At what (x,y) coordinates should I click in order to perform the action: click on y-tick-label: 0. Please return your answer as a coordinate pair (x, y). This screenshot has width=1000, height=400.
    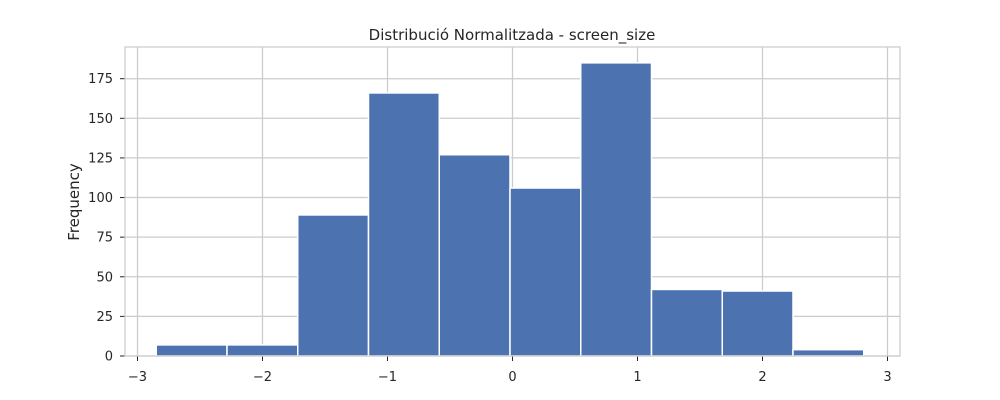
    Looking at the image, I should click on (109, 357).